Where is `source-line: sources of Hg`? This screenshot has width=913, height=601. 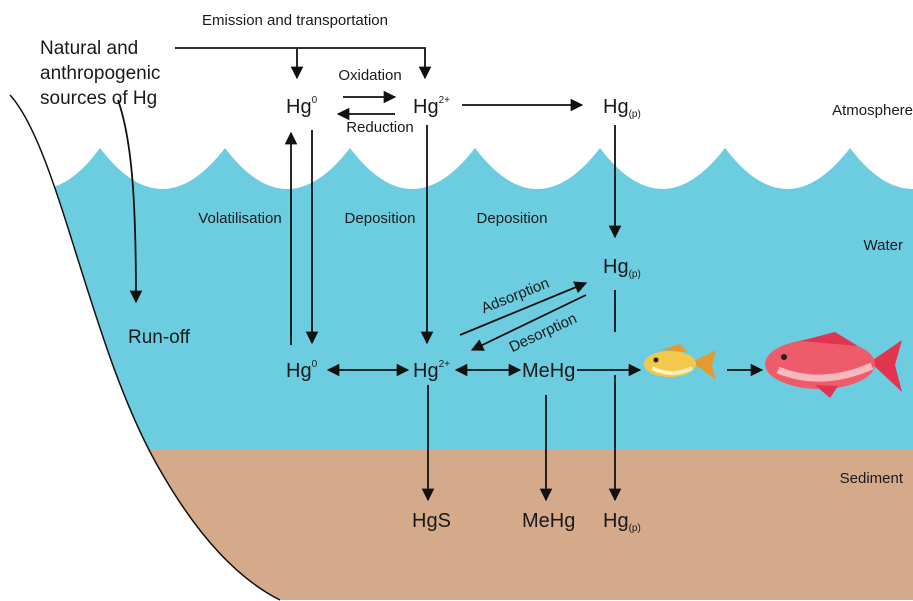
source-line: sources of Hg is located at coordinates (98, 98).